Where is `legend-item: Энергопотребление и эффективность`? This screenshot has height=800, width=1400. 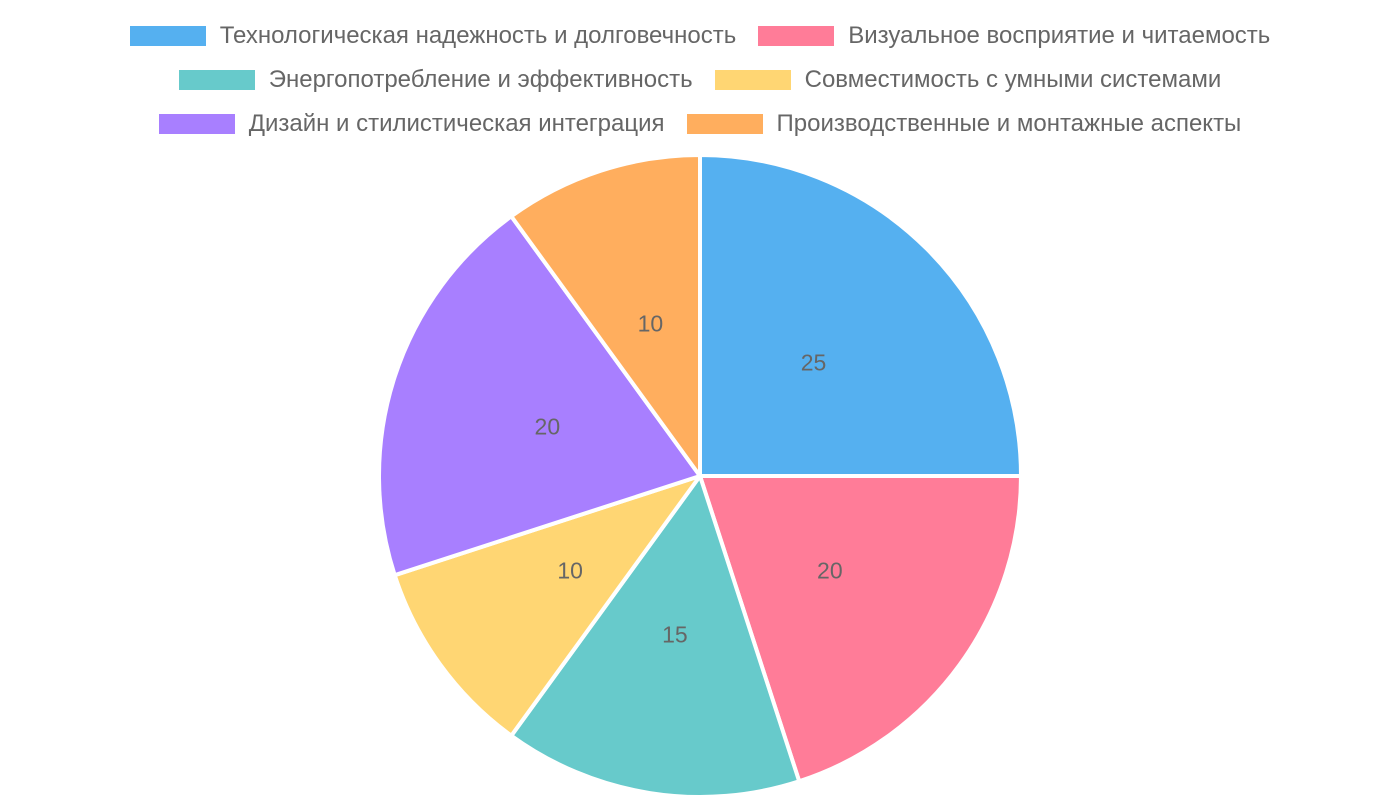
legend-item: Энергопотребление и эффективность is located at coordinates (435, 80).